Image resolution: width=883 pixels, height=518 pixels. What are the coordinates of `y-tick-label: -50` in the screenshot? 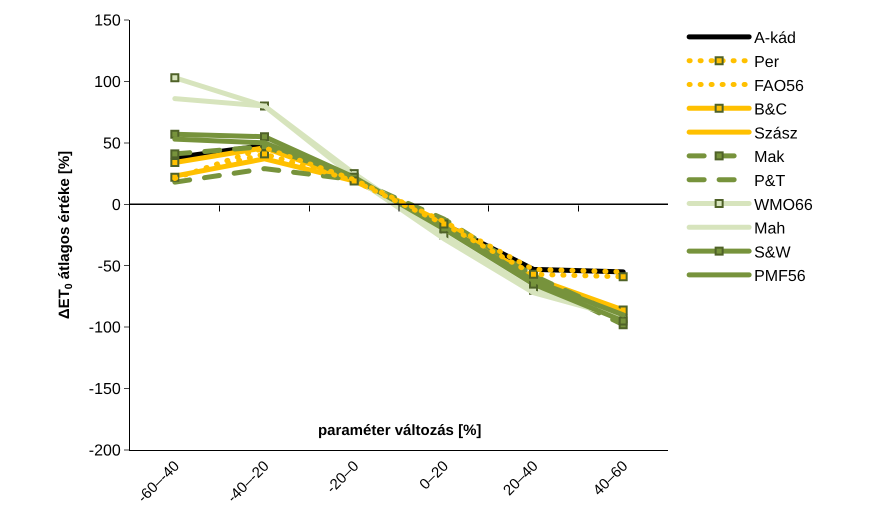 It's located at (109, 267).